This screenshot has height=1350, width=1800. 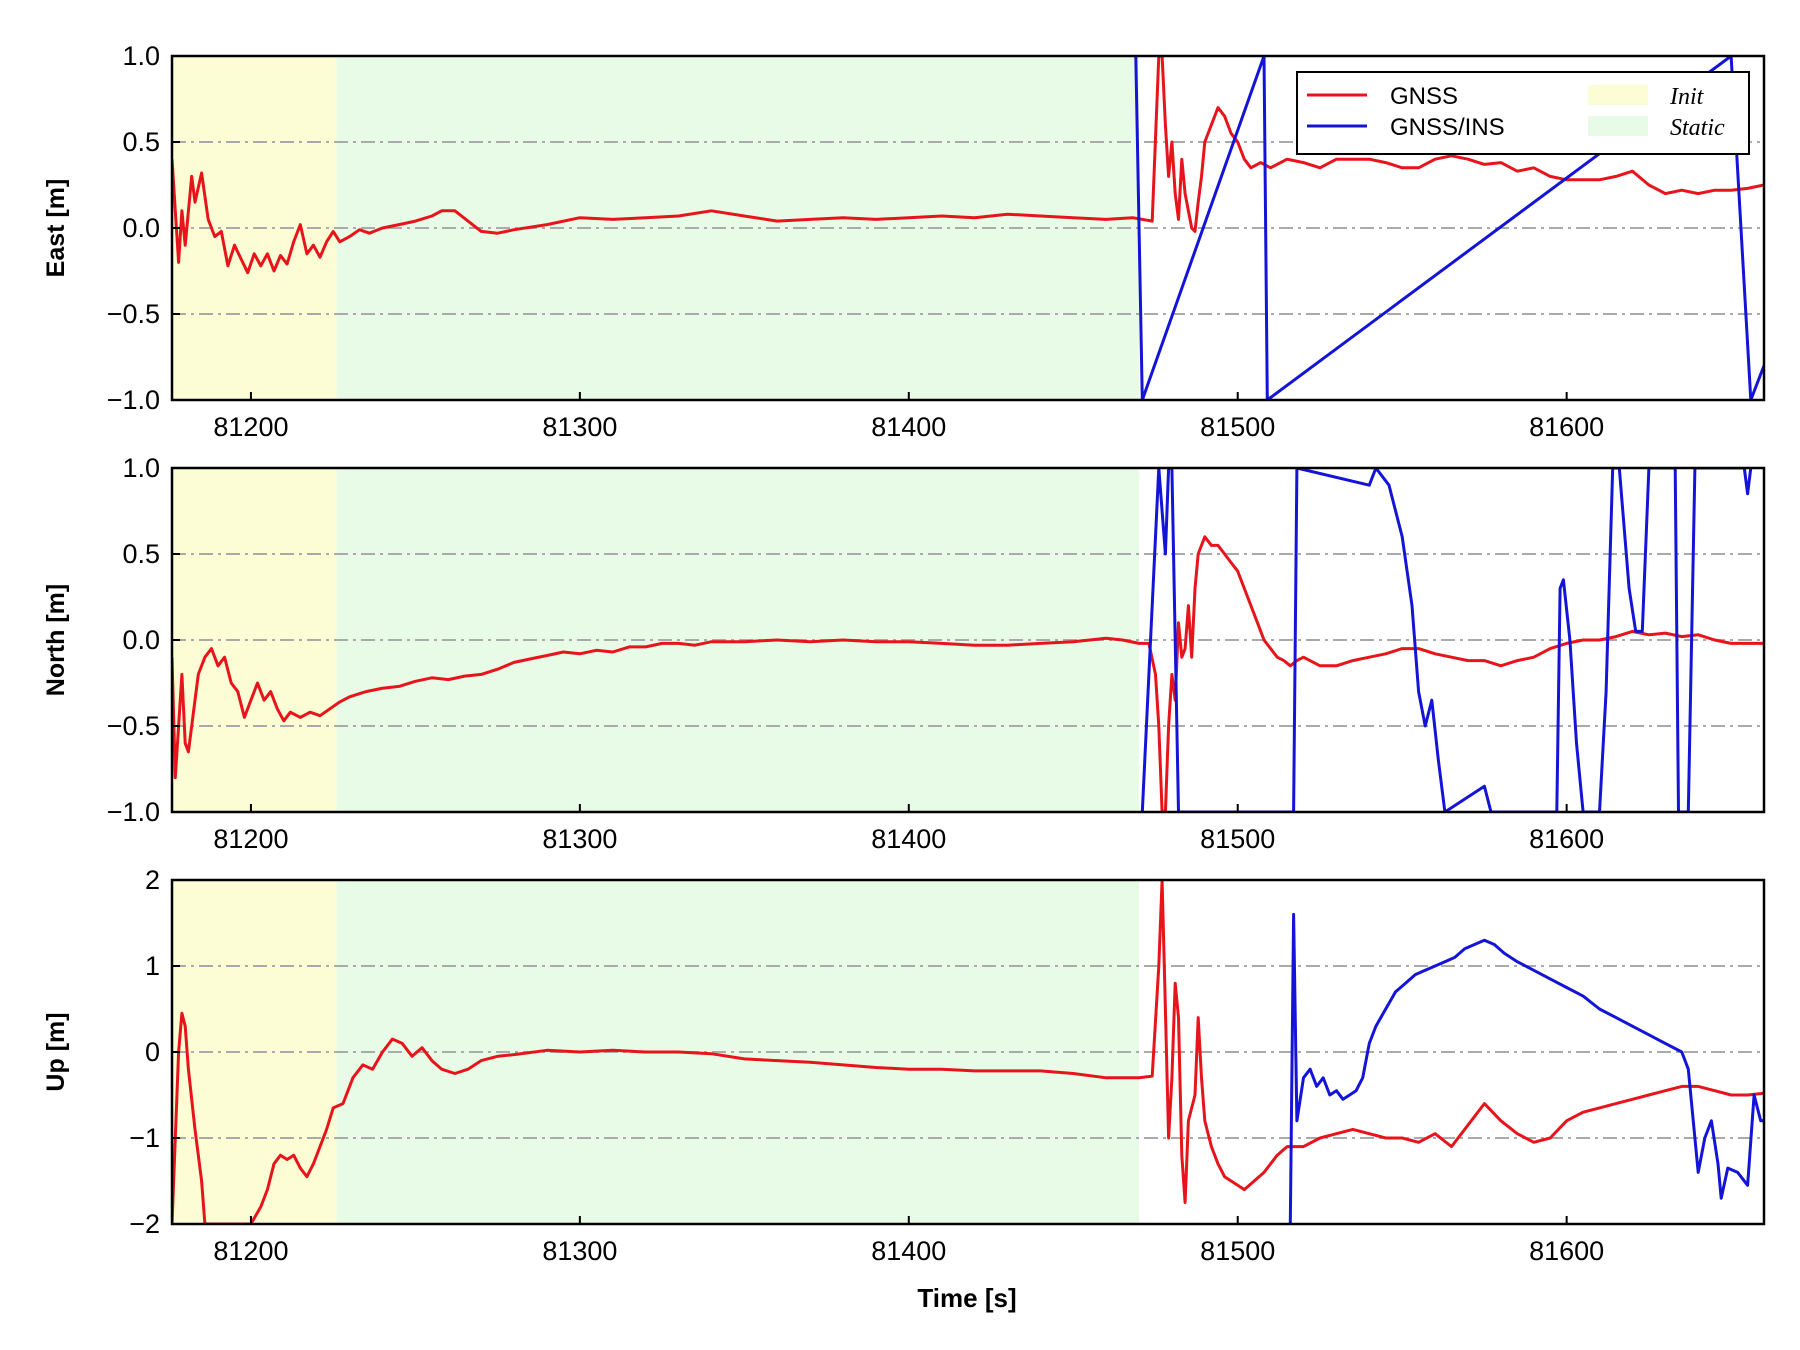 What do you see at coordinates (56, 640) in the screenshot?
I see `y-axis-label: North [m]` at bounding box center [56, 640].